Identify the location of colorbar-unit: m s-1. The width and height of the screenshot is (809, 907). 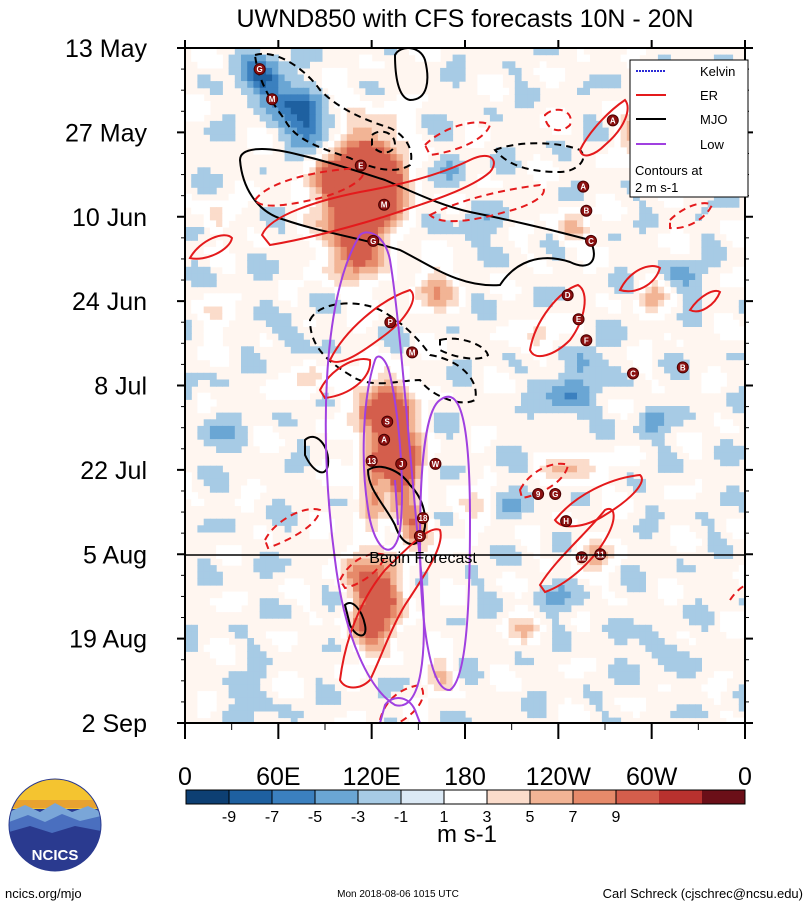
(467, 834).